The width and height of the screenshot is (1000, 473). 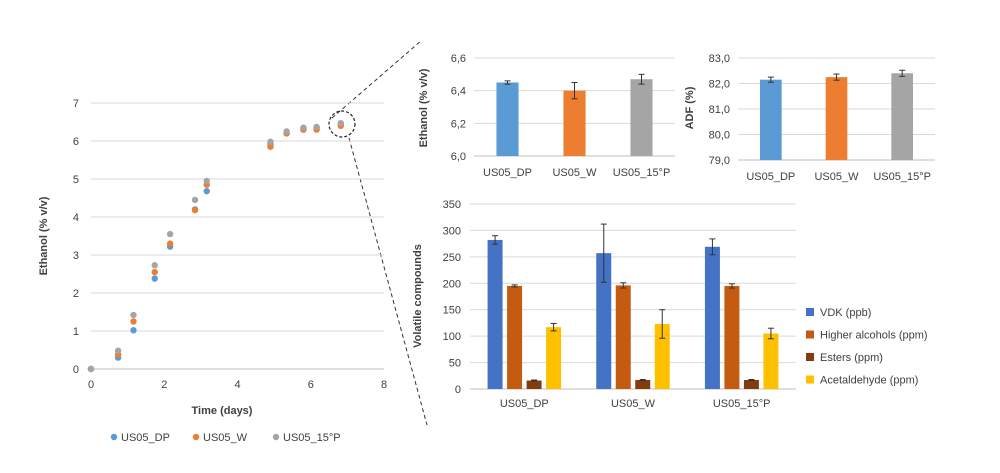 I want to click on volatile-legend-label: Higher alcohols (ppm), so click(x=874, y=336).